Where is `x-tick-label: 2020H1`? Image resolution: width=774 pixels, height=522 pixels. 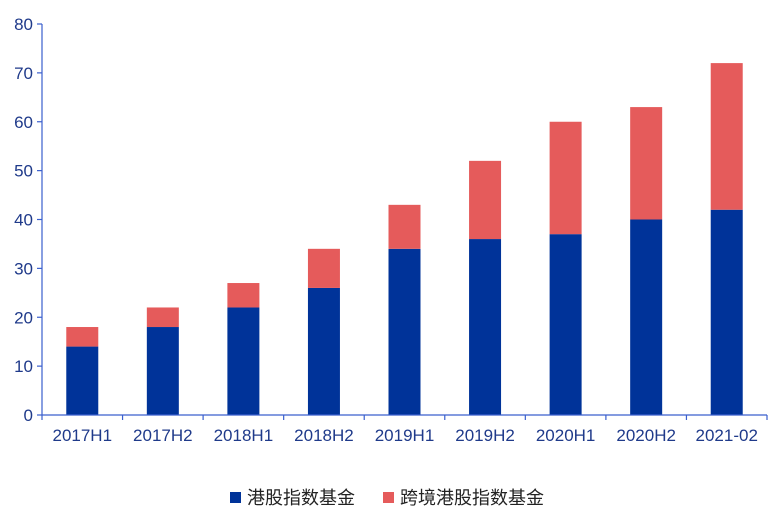 x-tick-label: 2020H1 is located at coordinates (566, 435).